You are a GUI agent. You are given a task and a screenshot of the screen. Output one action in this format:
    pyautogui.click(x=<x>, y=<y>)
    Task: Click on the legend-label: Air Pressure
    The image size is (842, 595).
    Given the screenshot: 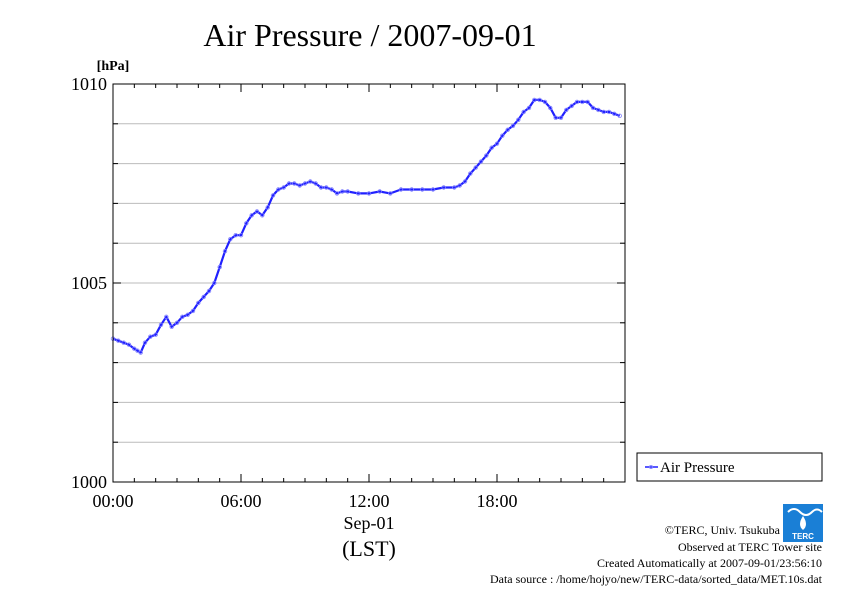 What is the action you would take?
    pyautogui.click(x=697, y=468)
    